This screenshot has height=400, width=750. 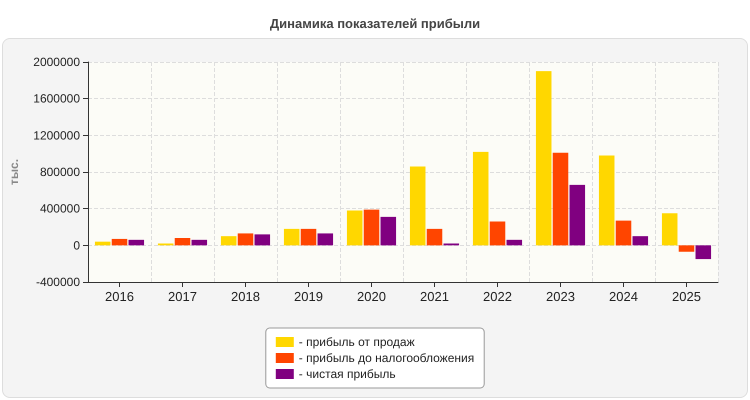 What do you see at coordinates (56, 62) in the screenshot?
I see `y-tick-label: 2000000` at bounding box center [56, 62].